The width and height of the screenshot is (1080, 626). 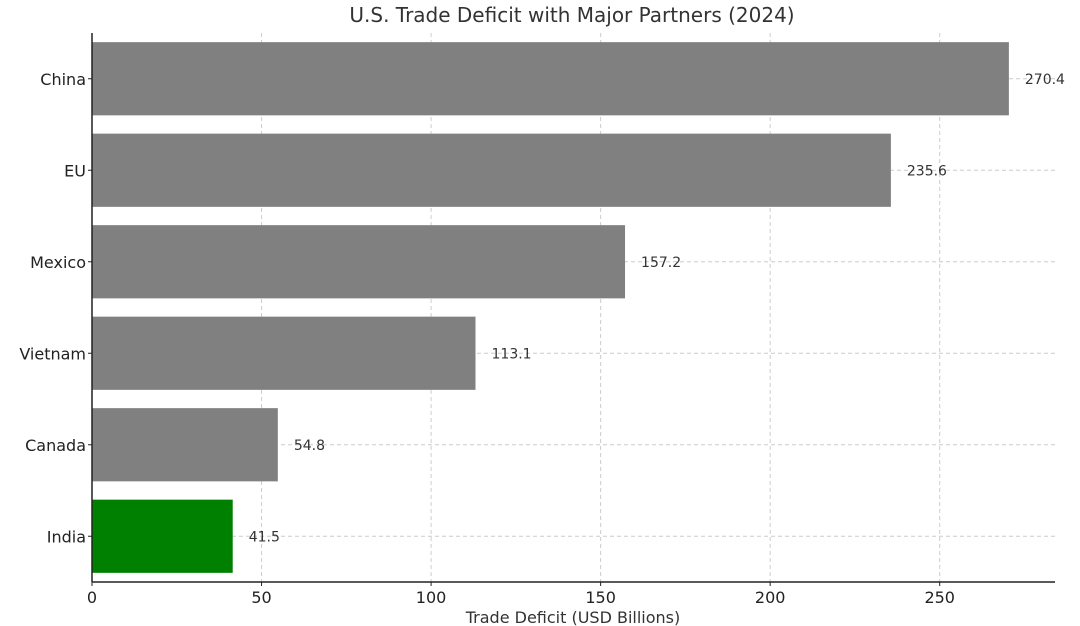 What do you see at coordinates (359, 262) in the screenshot?
I see `bar-mexico` at bounding box center [359, 262].